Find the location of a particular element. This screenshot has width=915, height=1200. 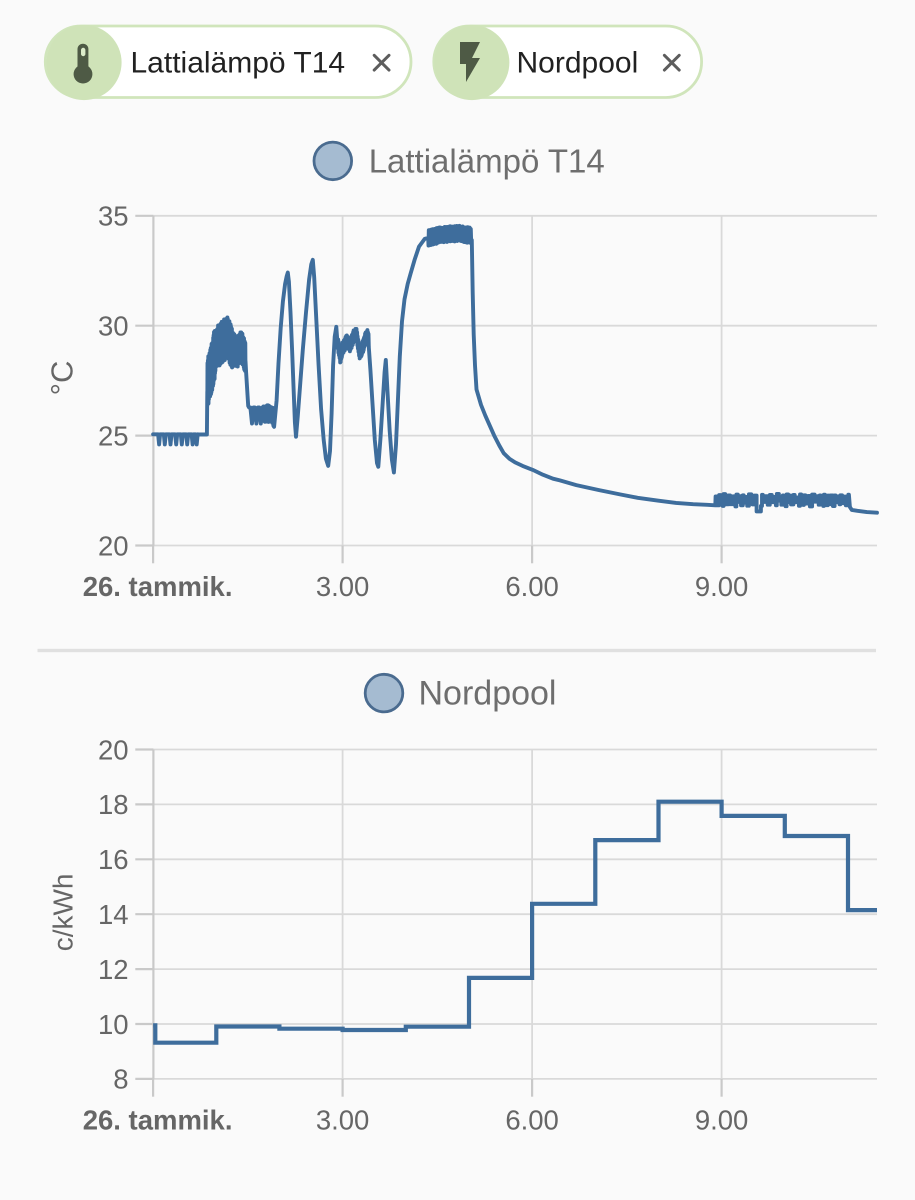

svg-text: c/kWh is located at coordinates (63, 913).